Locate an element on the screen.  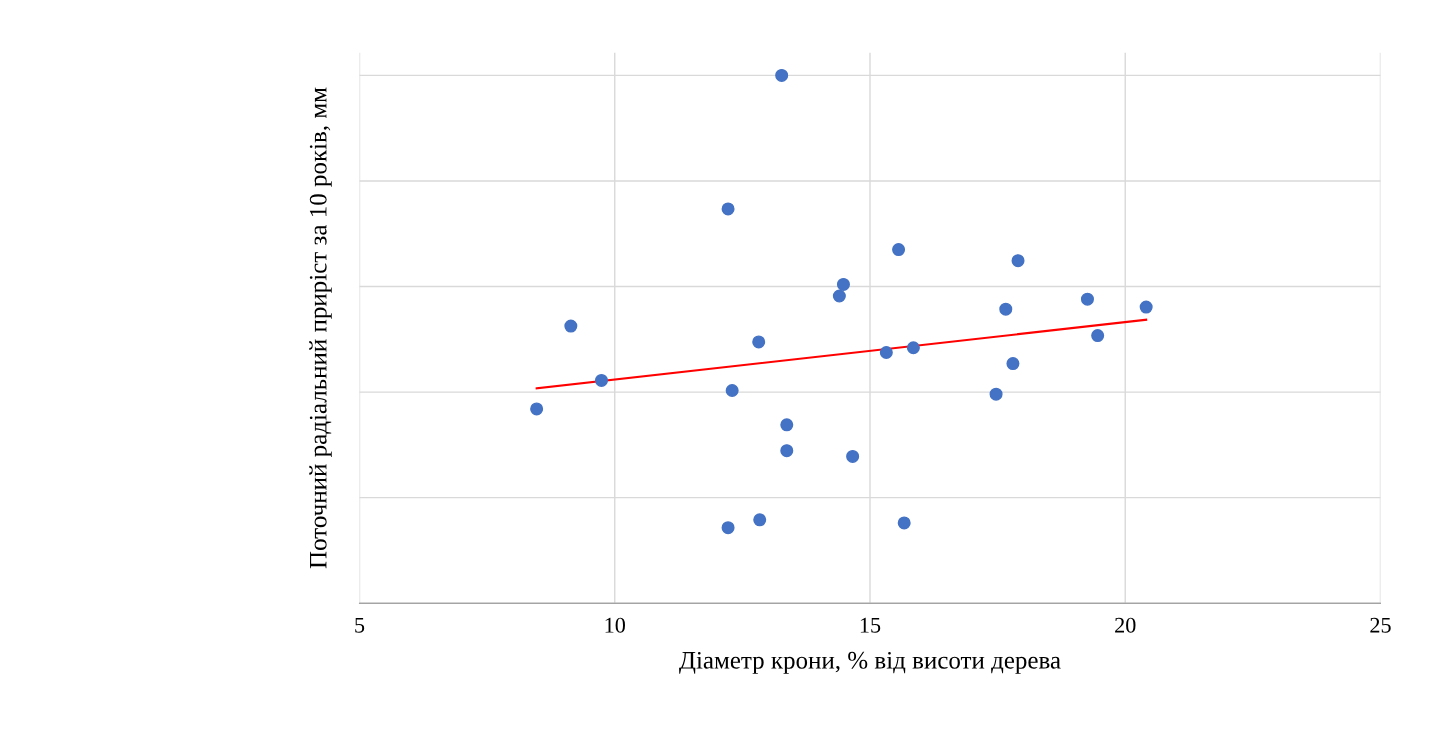
x-tick-label: 5 is located at coordinates (360, 625).